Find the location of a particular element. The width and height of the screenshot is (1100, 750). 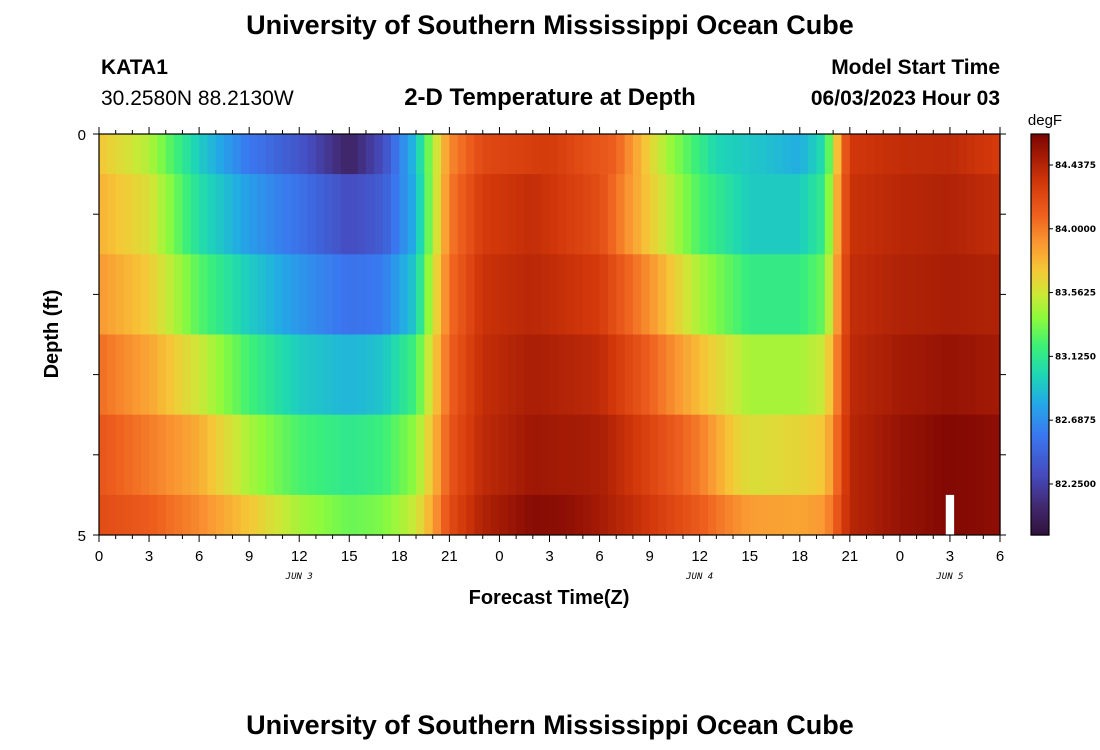

heatmap-cell-r5-c39 is located at coordinates (429, 515).